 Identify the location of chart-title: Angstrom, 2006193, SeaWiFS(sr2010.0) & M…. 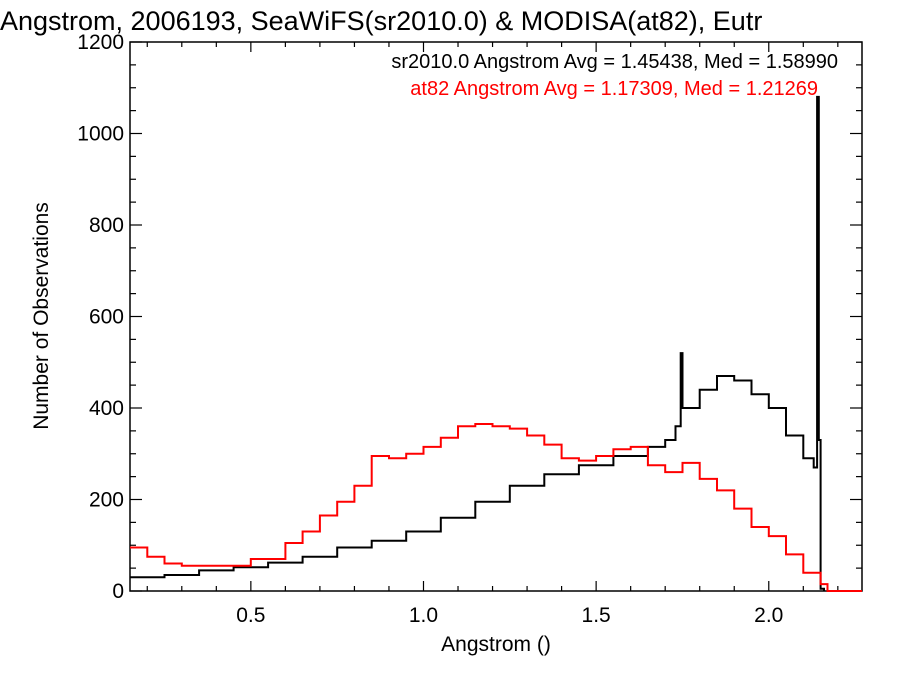
(381, 21).